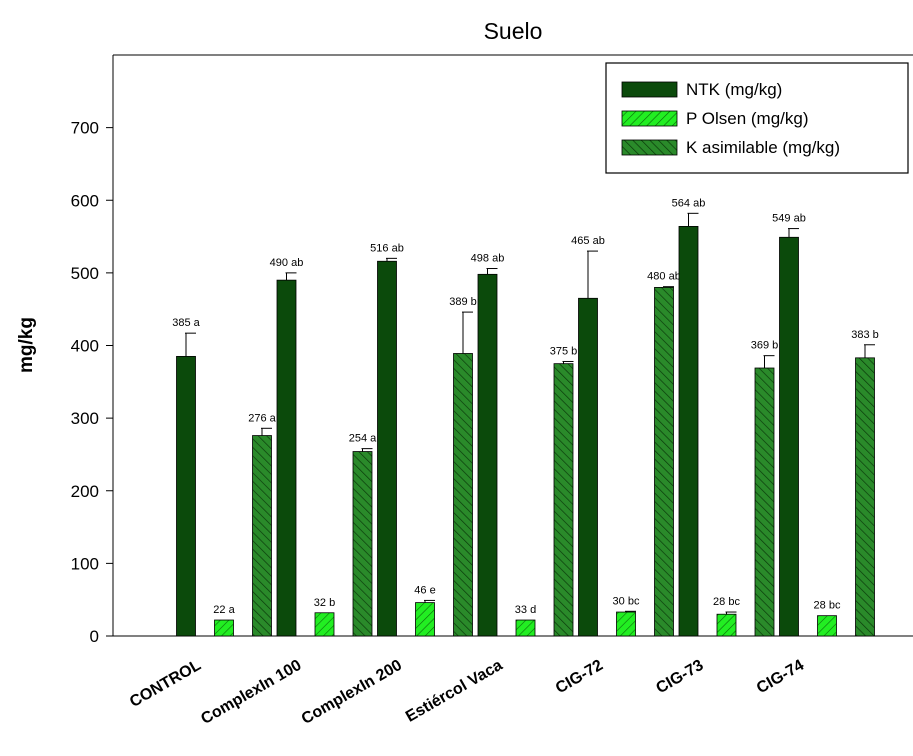  What do you see at coordinates (588, 241) in the screenshot?
I see `data-label: 465 ab` at bounding box center [588, 241].